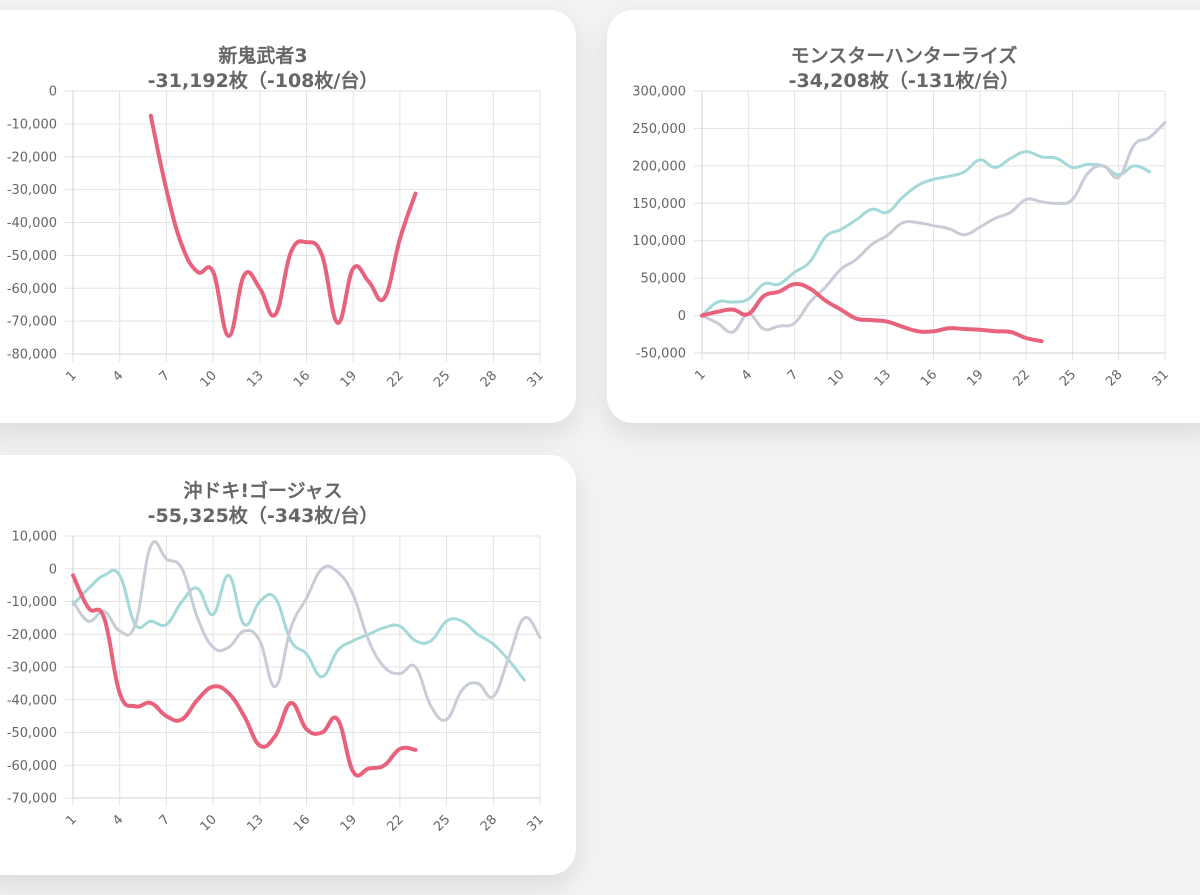  I want to click on chart-title: モンスターハンターライズ, so click(904, 55).